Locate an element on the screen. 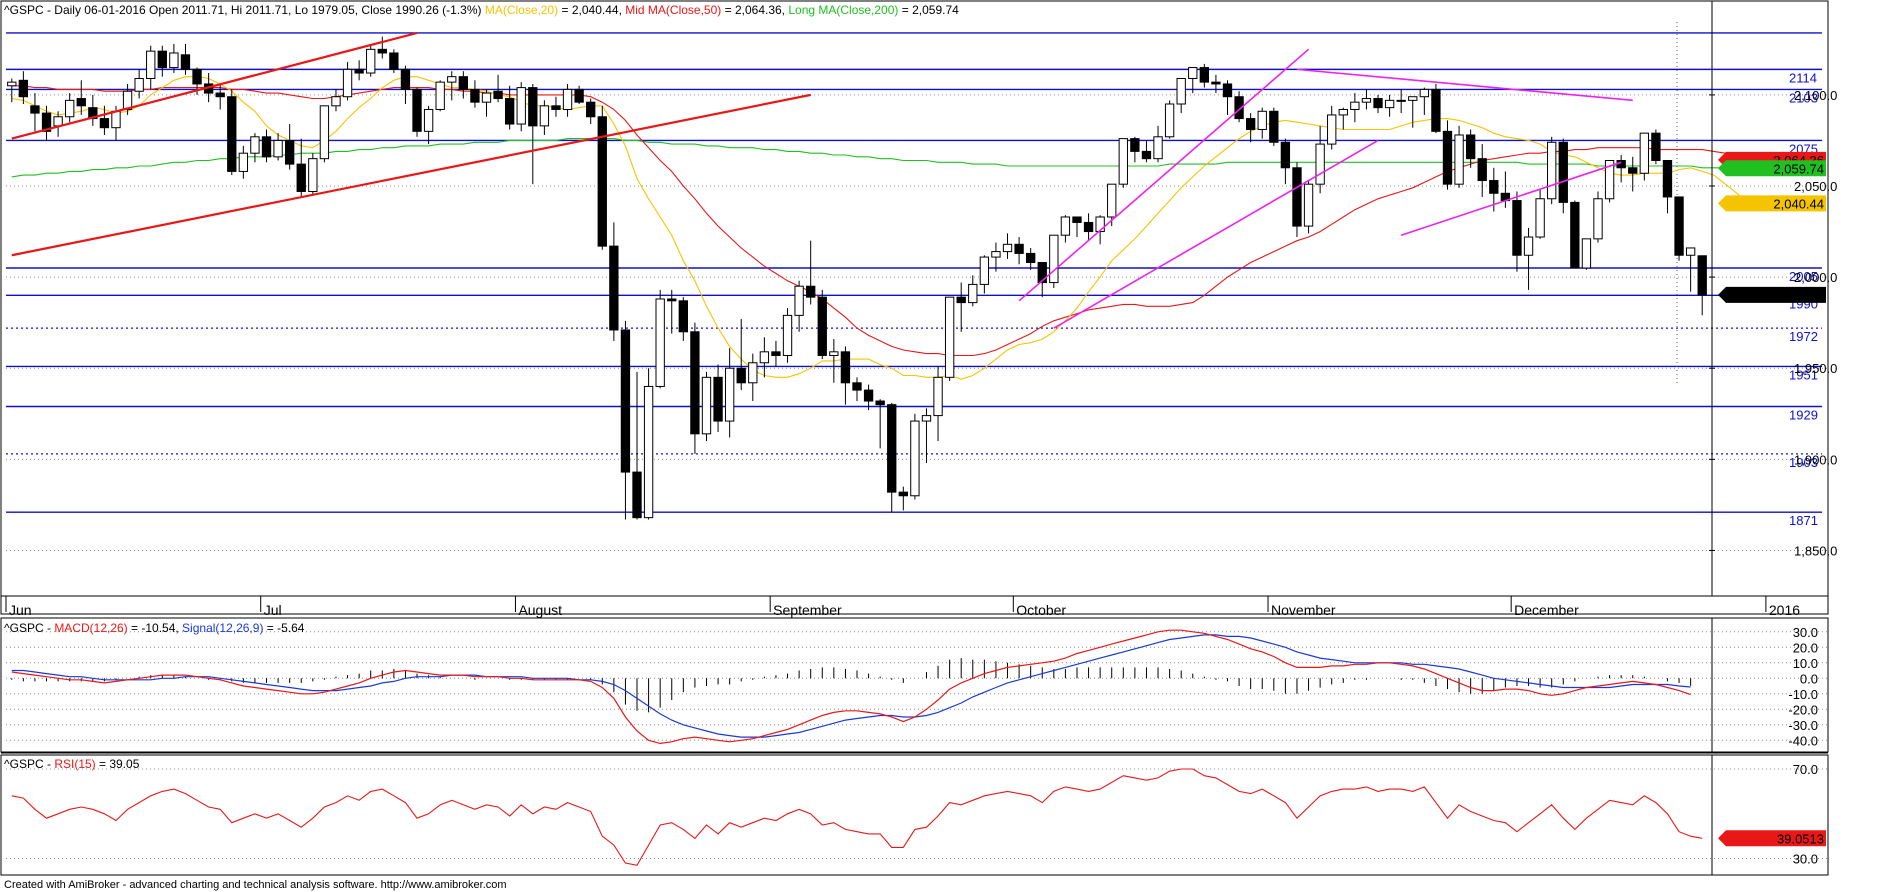 This screenshot has height=892, width=1891. trendline-red is located at coordinates (214, 85).